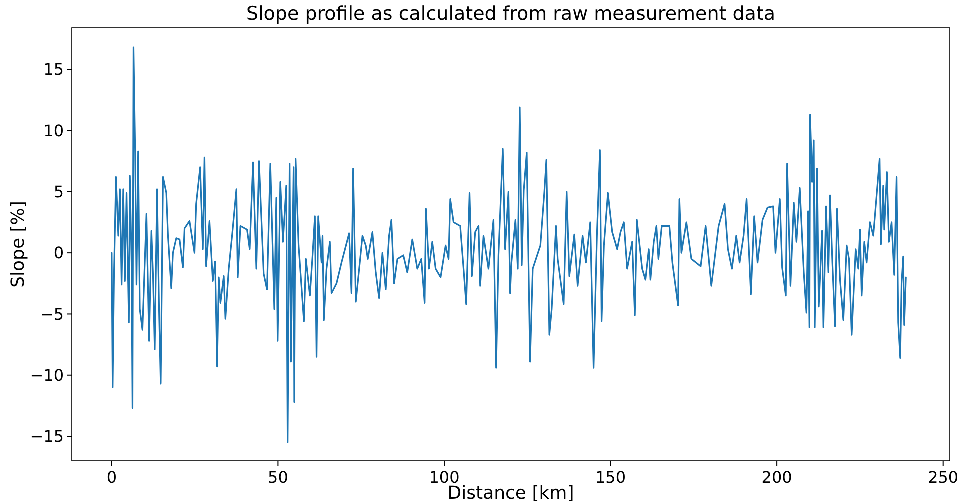  What do you see at coordinates (59, 192) in the screenshot?
I see `y-tick-label: 5` at bounding box center [59, 192].